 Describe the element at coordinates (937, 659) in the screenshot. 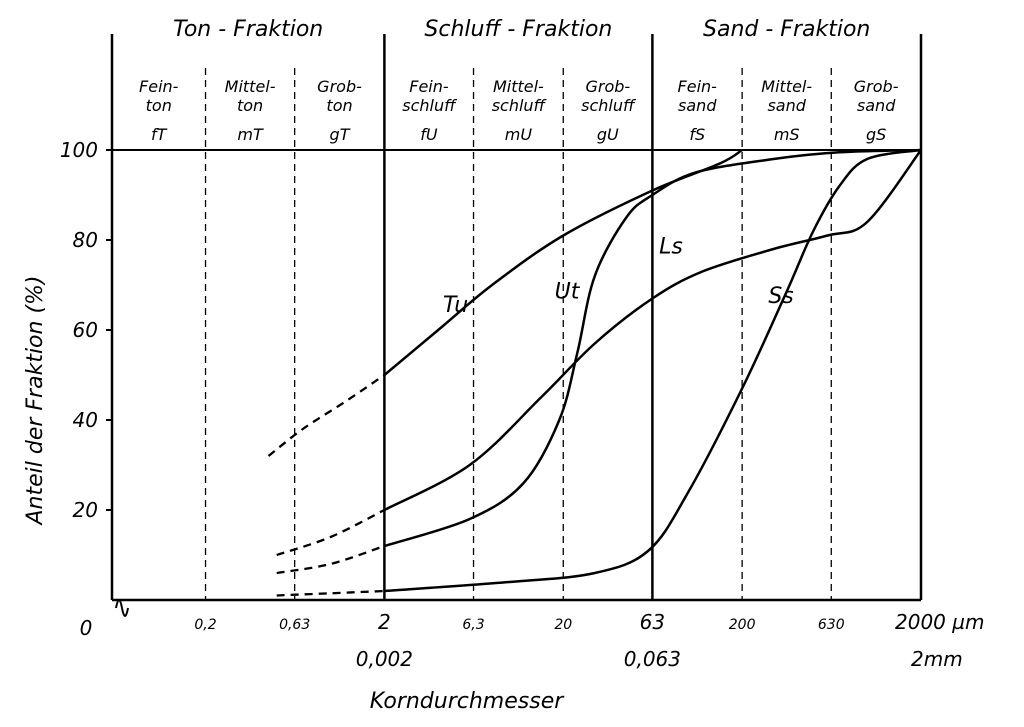

I see `x-mm-label: 2mm` at that location.